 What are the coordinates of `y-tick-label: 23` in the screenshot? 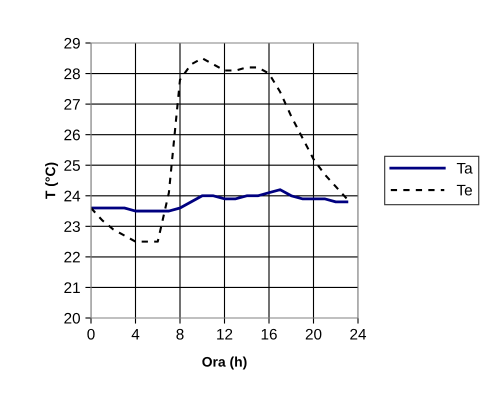 It's located at (72, 226).